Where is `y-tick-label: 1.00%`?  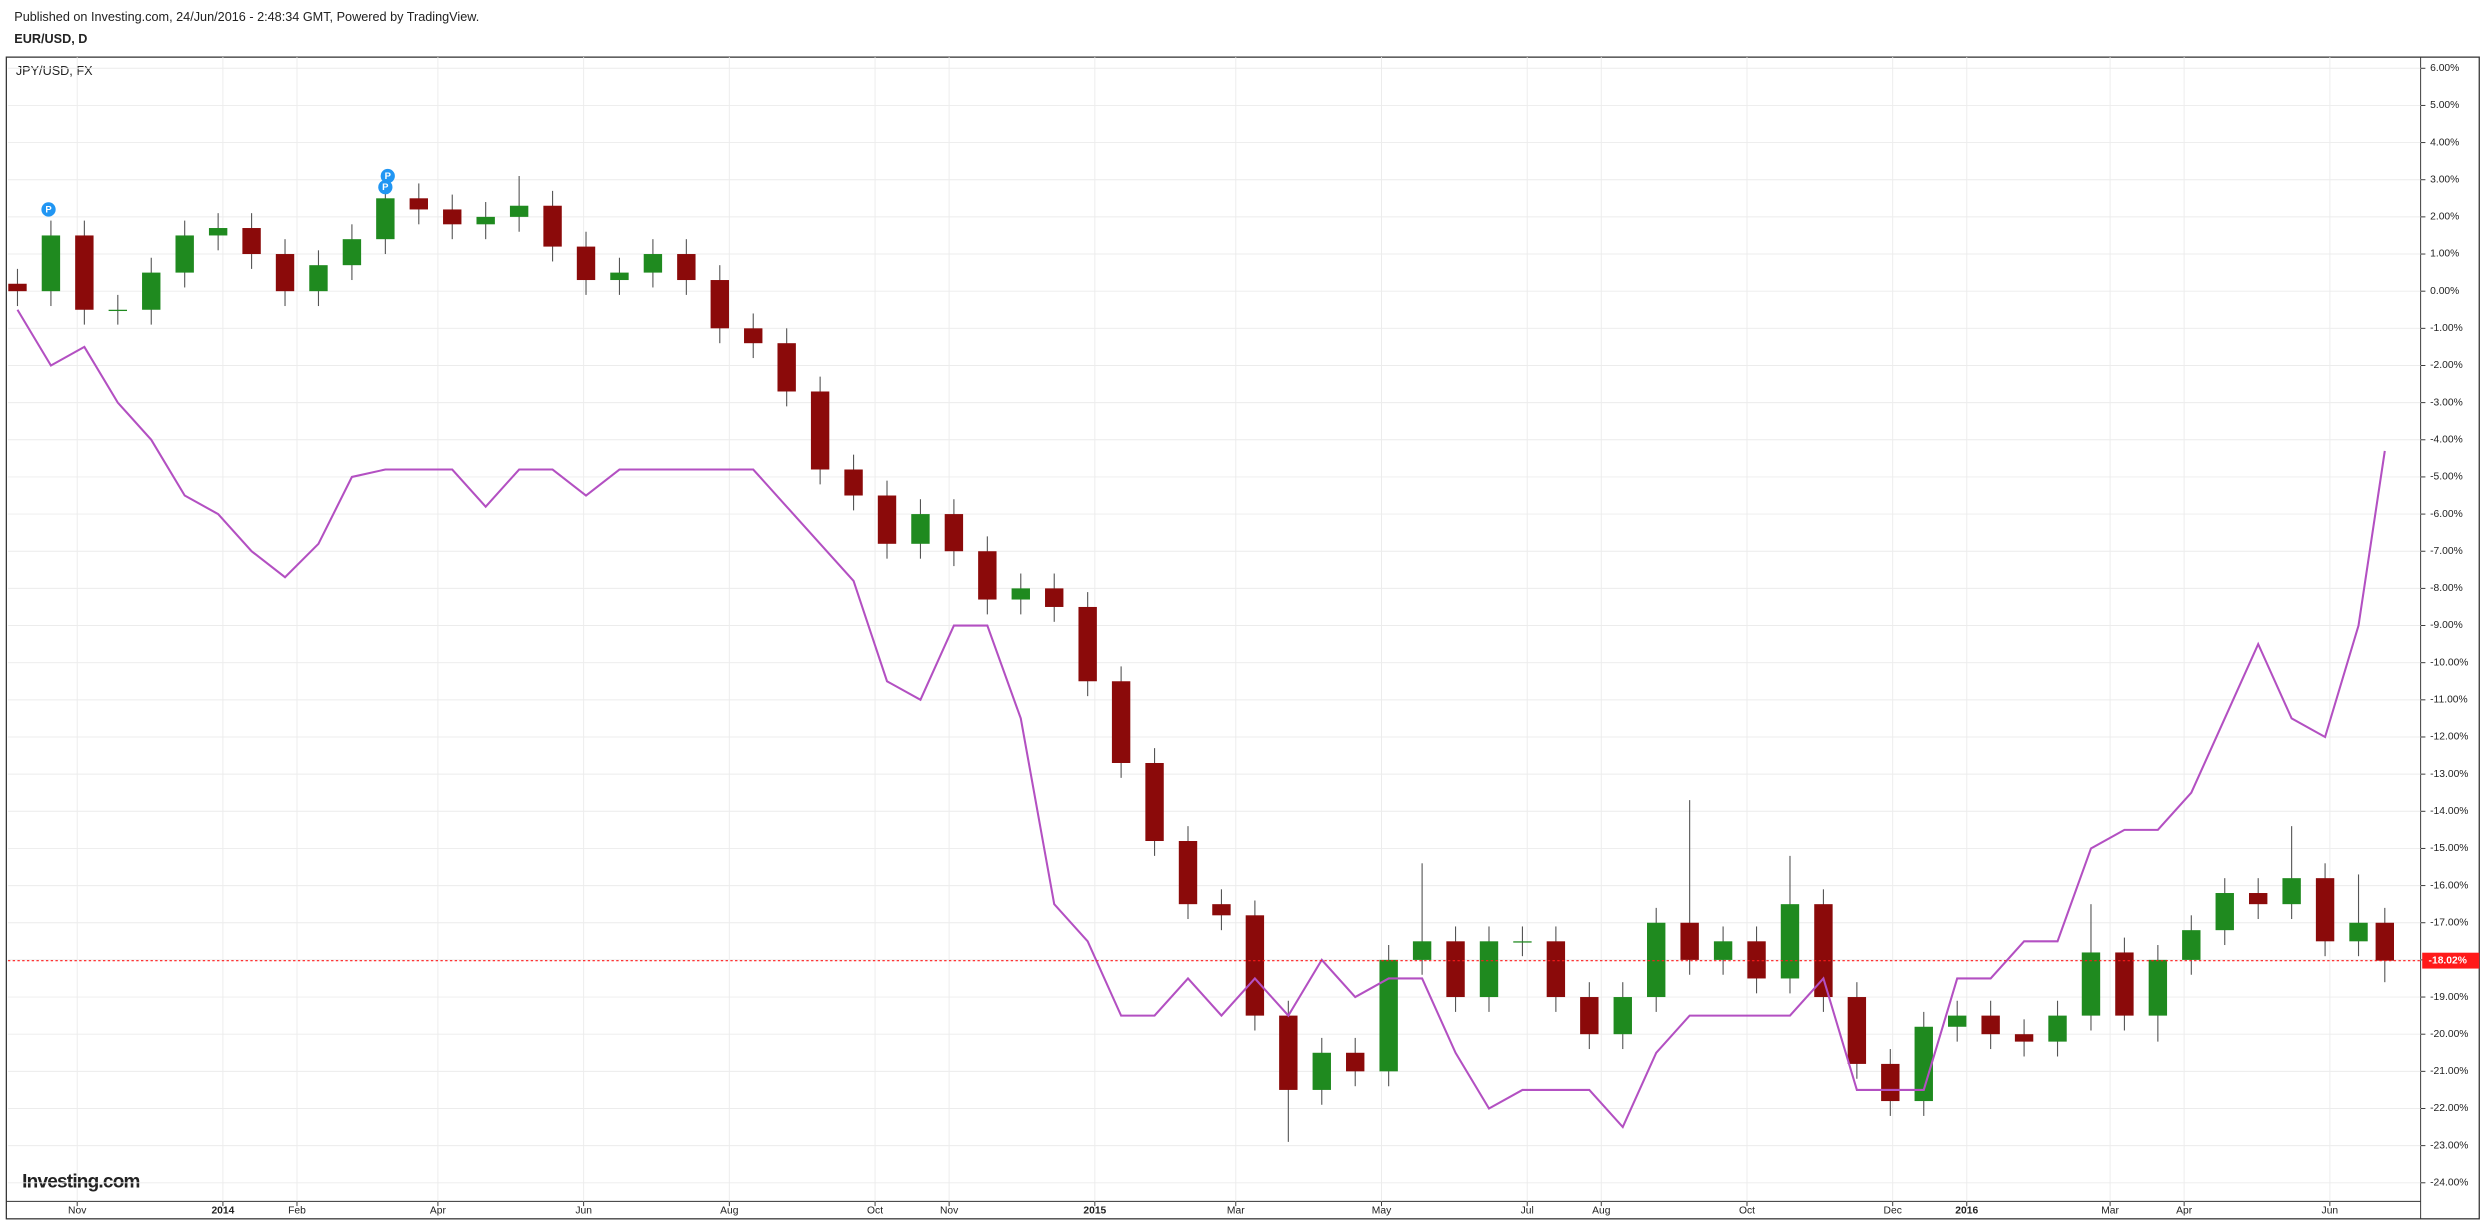 y-tick-label: 1.00% is located at coordinates (2444, 254).